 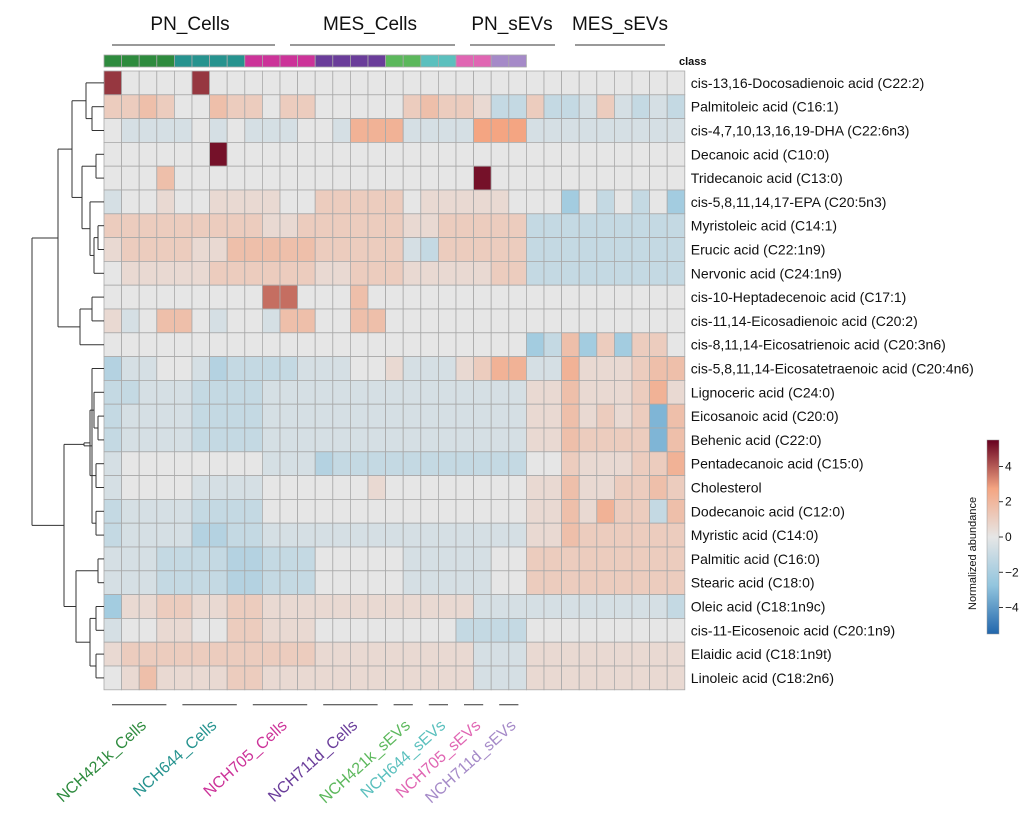 What do you see at coordinates (1008, 467) in the screenshot?
I see `legend-tick-label: 4` at bounding box center [1008, 467].